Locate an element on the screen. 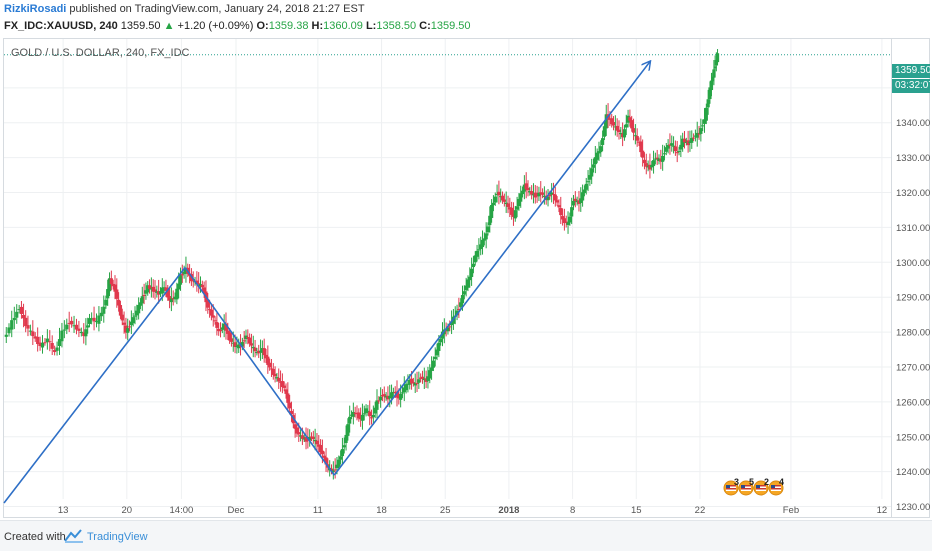  tradingview-link: TradingView is located at coordinates (117, 537).